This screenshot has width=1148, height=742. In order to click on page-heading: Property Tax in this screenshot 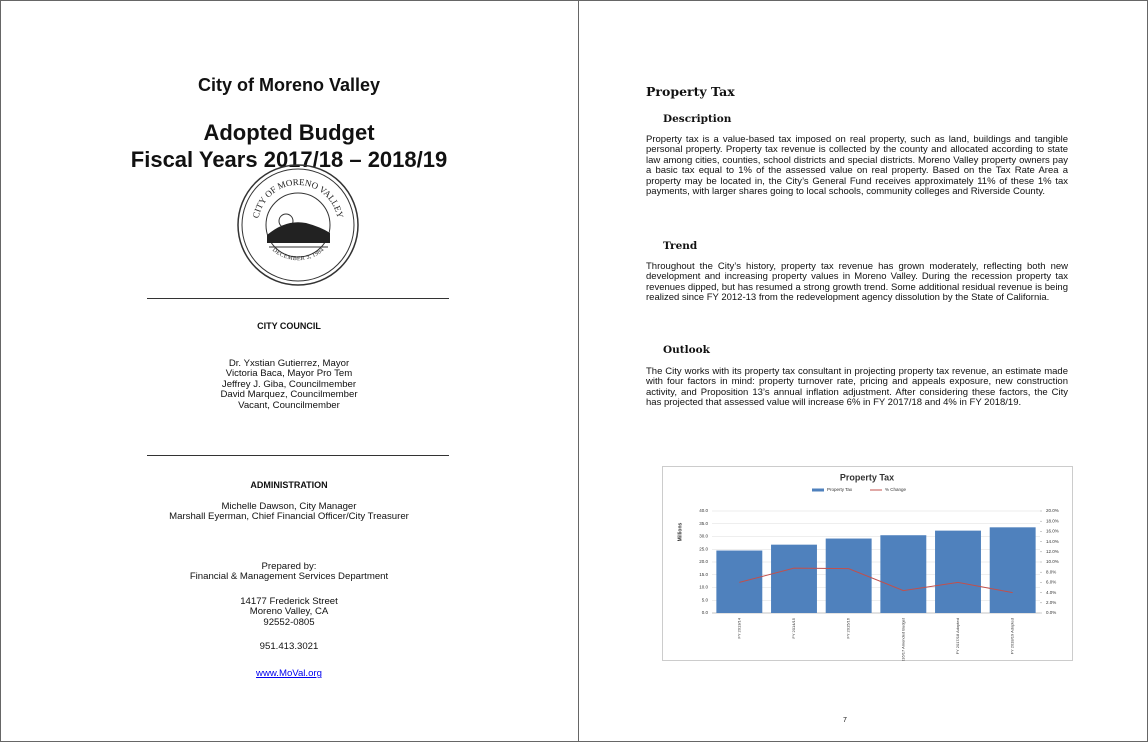, I will do `click(690, 91)`.